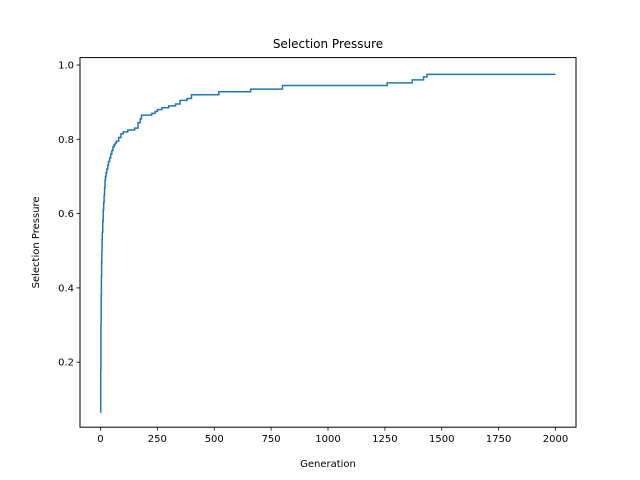  I want to click on x-tick-label: 1500, so click(441, 439).